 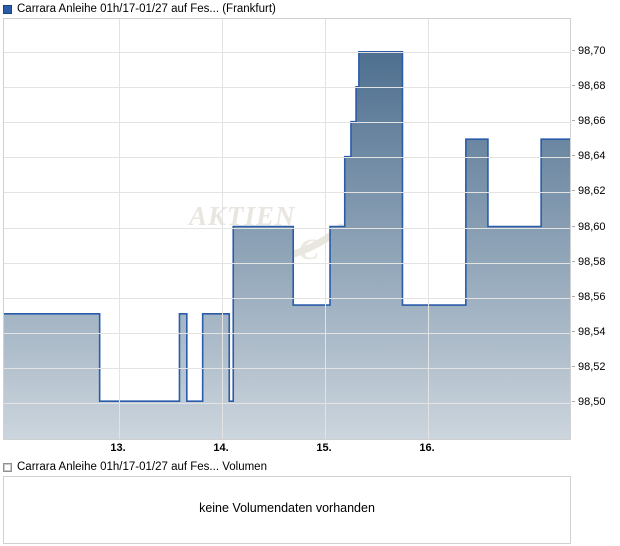 What do you see at coordinates (592, 297) in the screenshot?
I see `y-tick-label: 98,56` at bounding box center [592, 297].